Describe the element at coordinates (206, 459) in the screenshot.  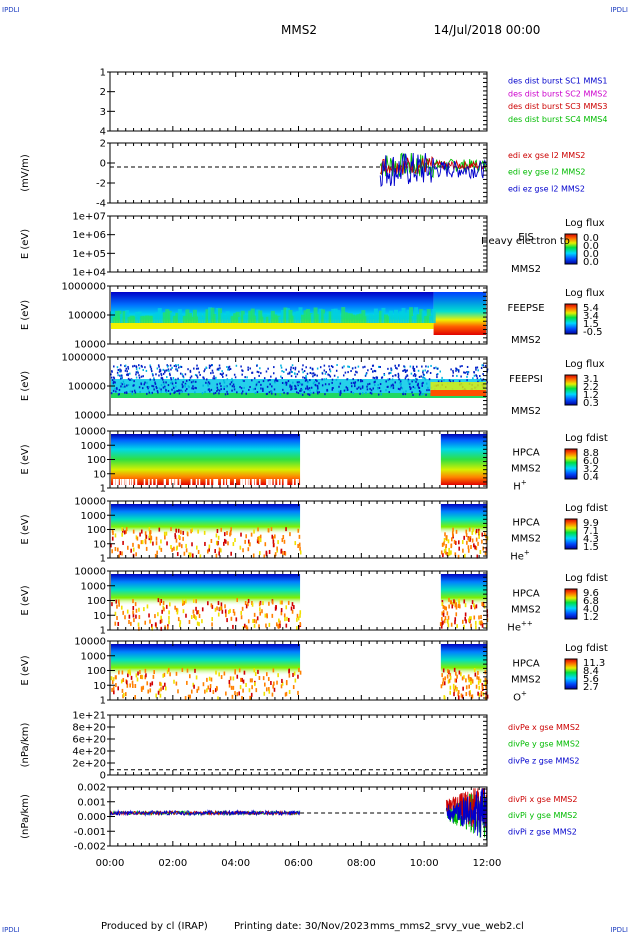
I see `hpca-spectrogram-block` at that location.